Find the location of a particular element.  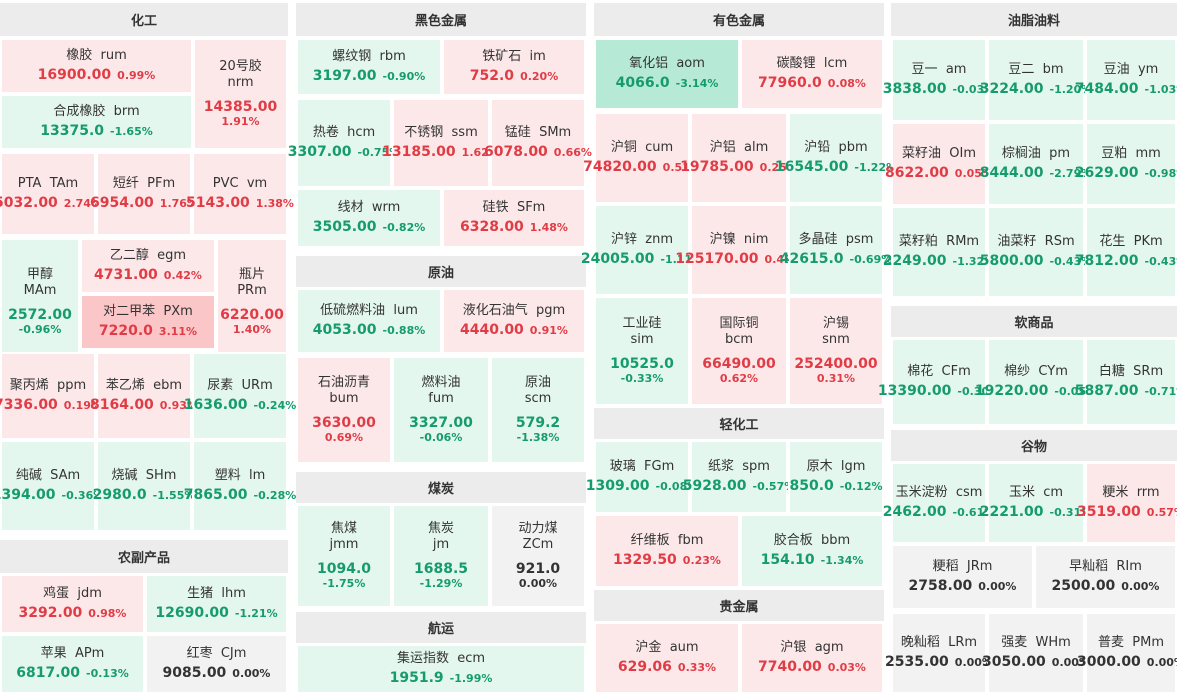

tile-psm: 多晶硅 psm 42615.0 -0.69% is located at coordinates (836, 250).